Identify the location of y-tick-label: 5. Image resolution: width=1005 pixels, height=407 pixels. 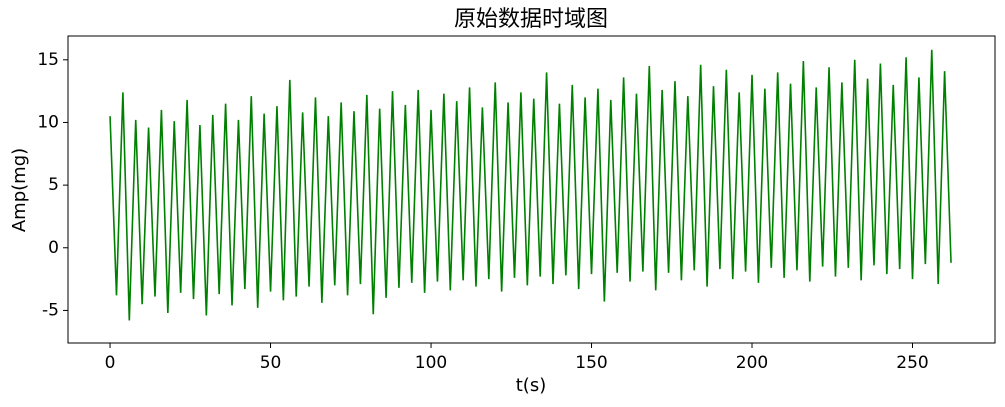
(53, 185).